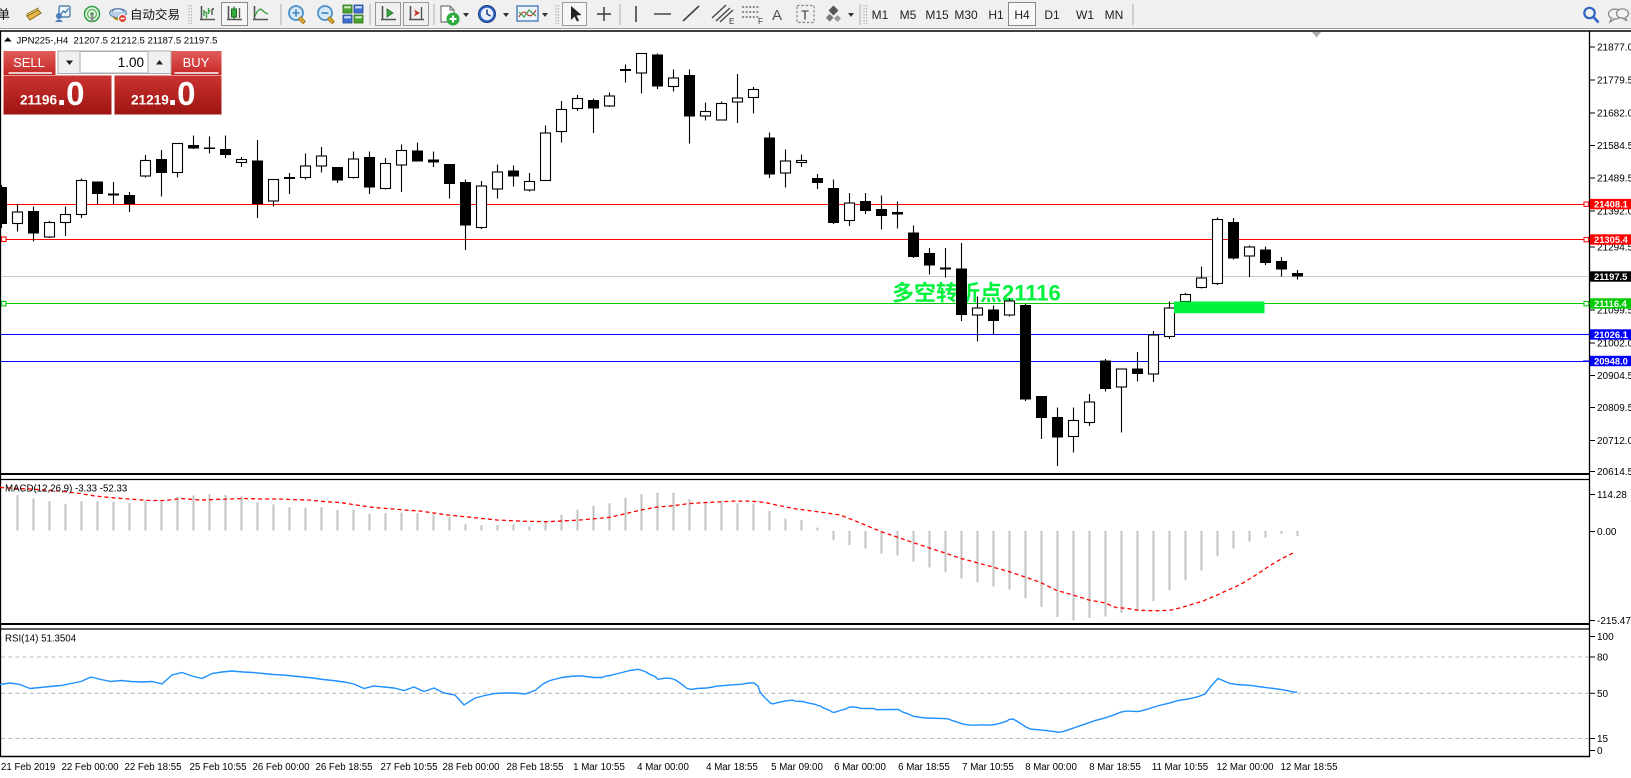 The height and width of the screenshot is (778, 1631). What do you see at coordinates (196, 62) in the screenshot?
I see `svg-text: BUY` at bounding box center [196, 62].